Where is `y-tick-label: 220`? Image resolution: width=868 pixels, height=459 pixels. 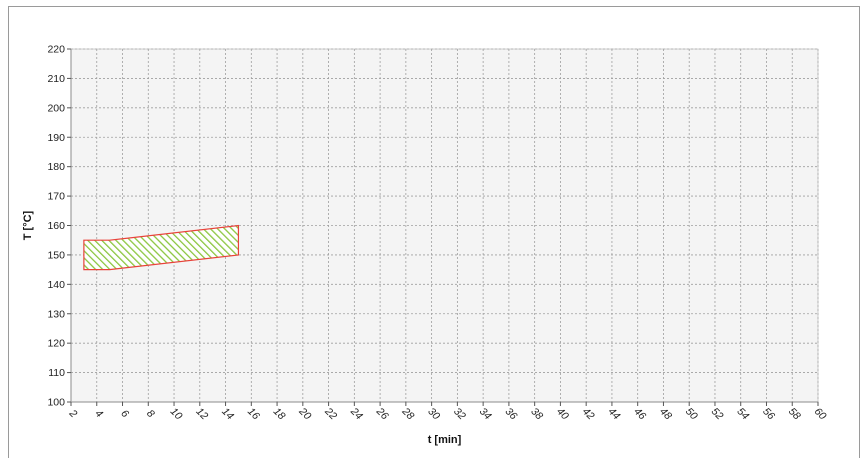 y-tick-label: 220 is located at coordinates (56, 50).